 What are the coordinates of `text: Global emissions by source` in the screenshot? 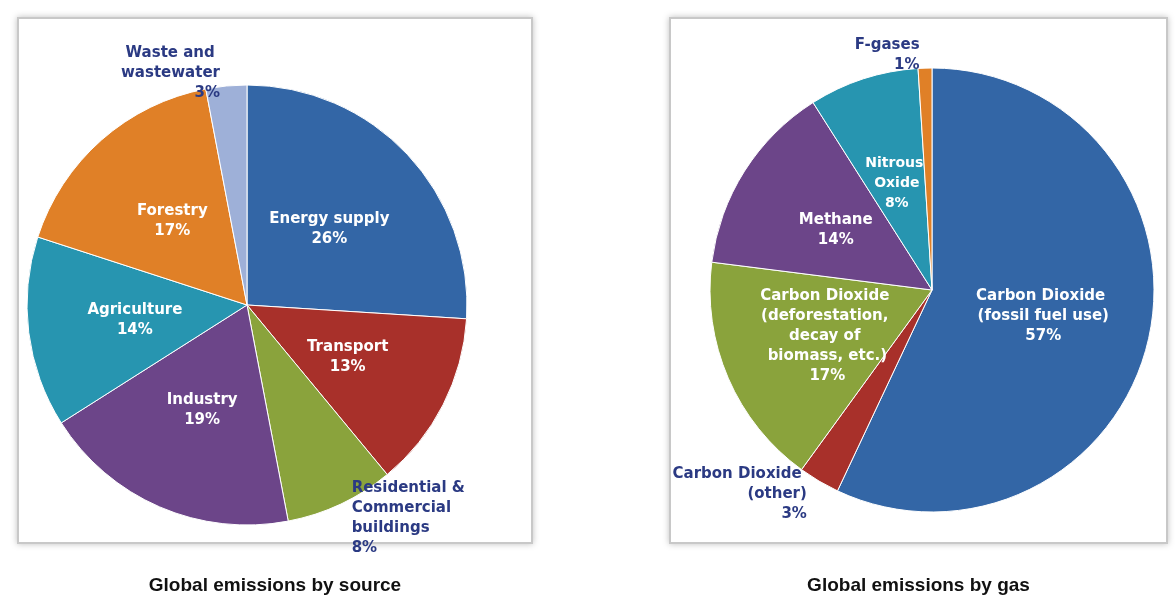 It's located at (275, 584).